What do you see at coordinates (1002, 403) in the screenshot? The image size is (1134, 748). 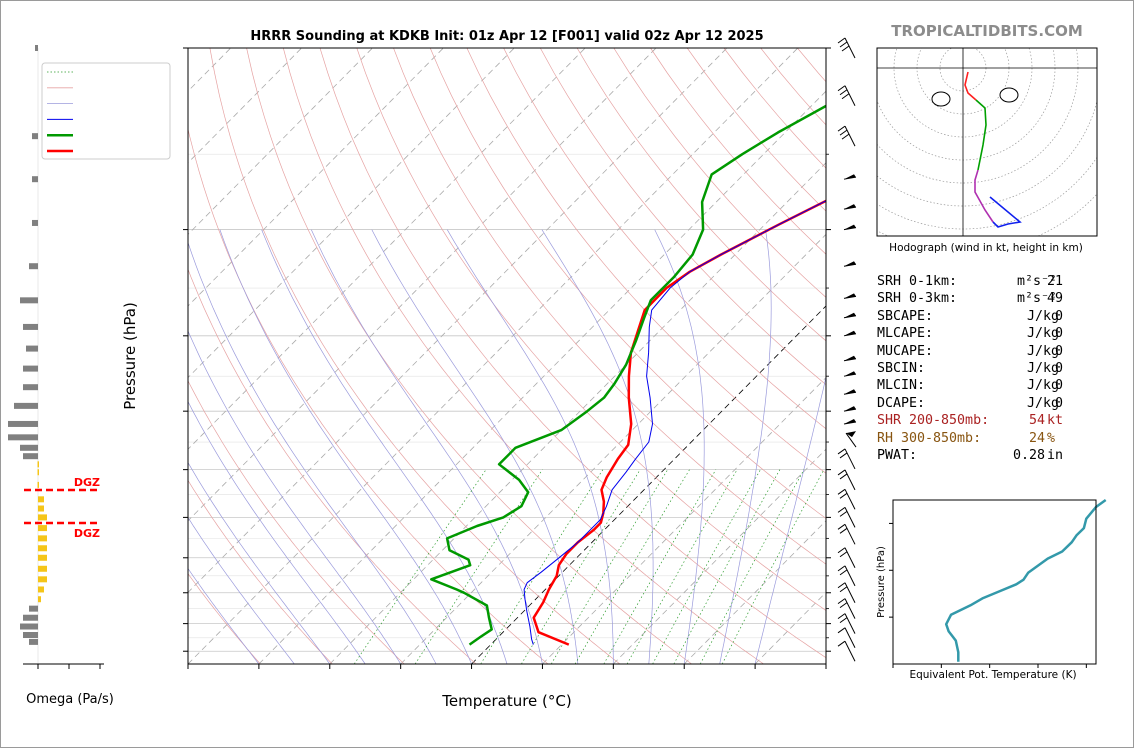 I see `stat-row: DCAPE: 0 J/kg` at bounding box center [1002, 403].